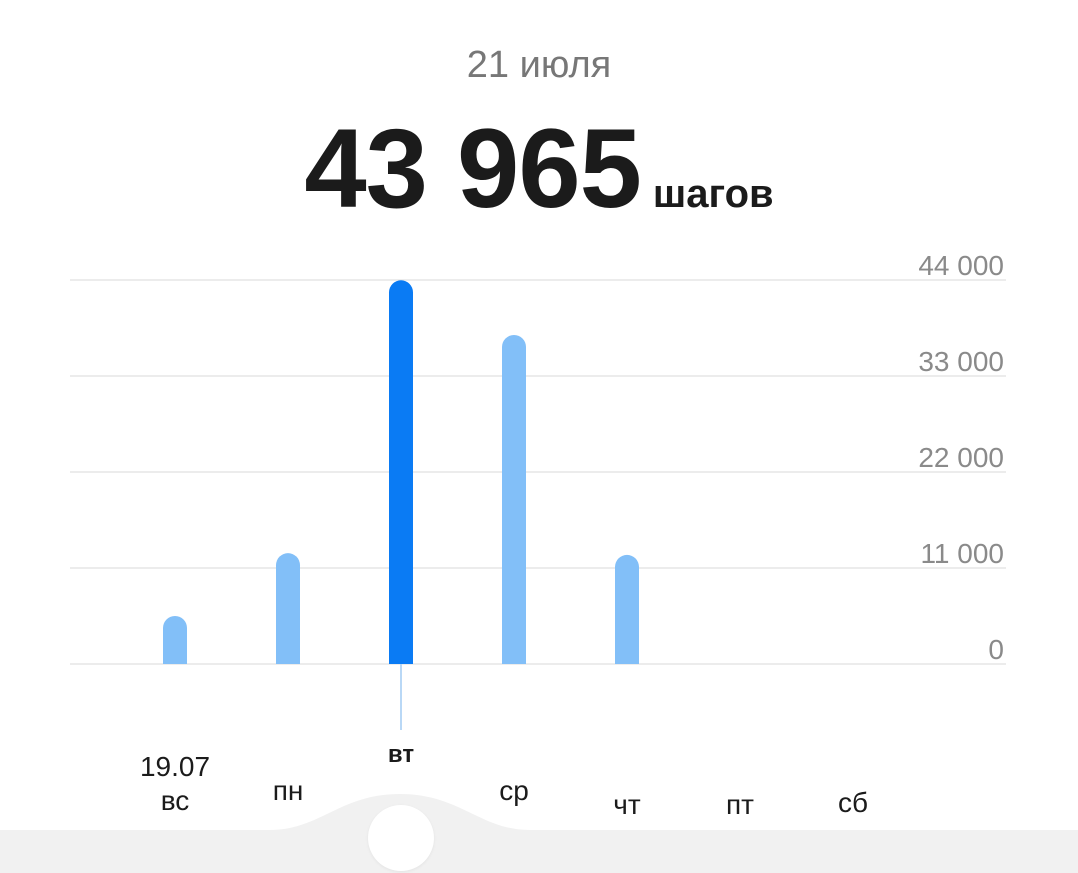  I want to click on bar-чт, so click(627, 609).